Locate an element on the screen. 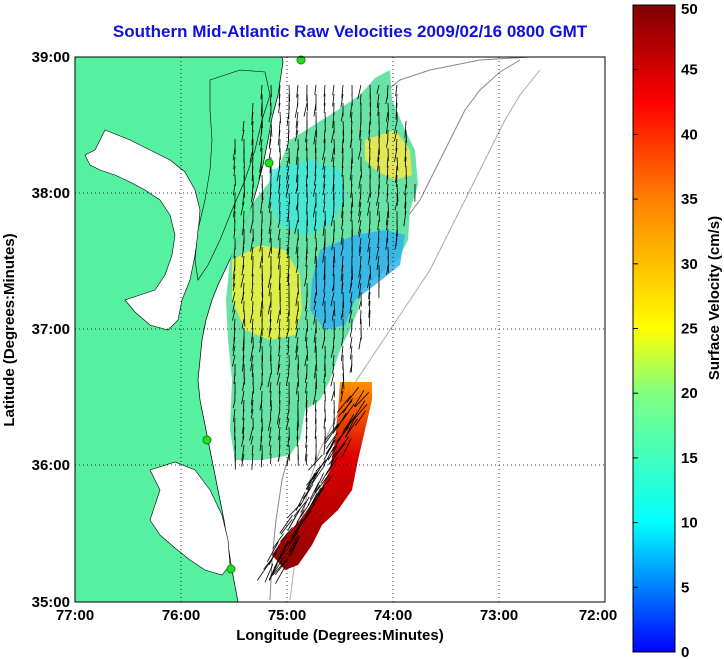 This screenshot has width=724, height=659. y-tick-label: 37:00 is located at coordinates (51, 329).